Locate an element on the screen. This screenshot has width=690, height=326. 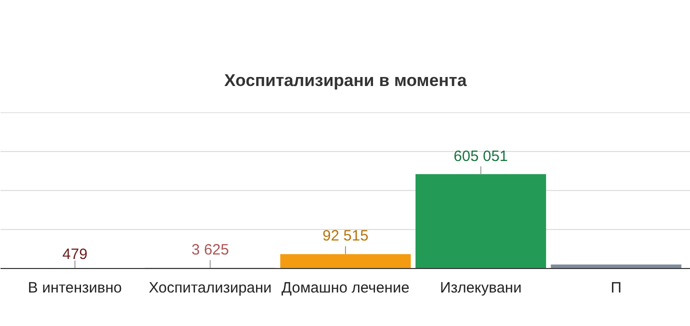
x-tick-label: Хоспитализирани is located at coordinates (210, 288).